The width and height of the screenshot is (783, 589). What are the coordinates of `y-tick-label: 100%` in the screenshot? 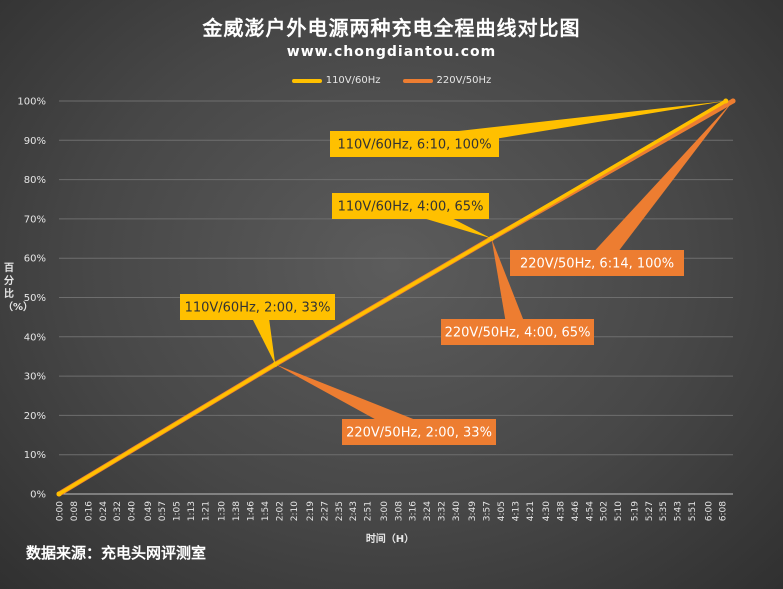 It's located at (31, 102).